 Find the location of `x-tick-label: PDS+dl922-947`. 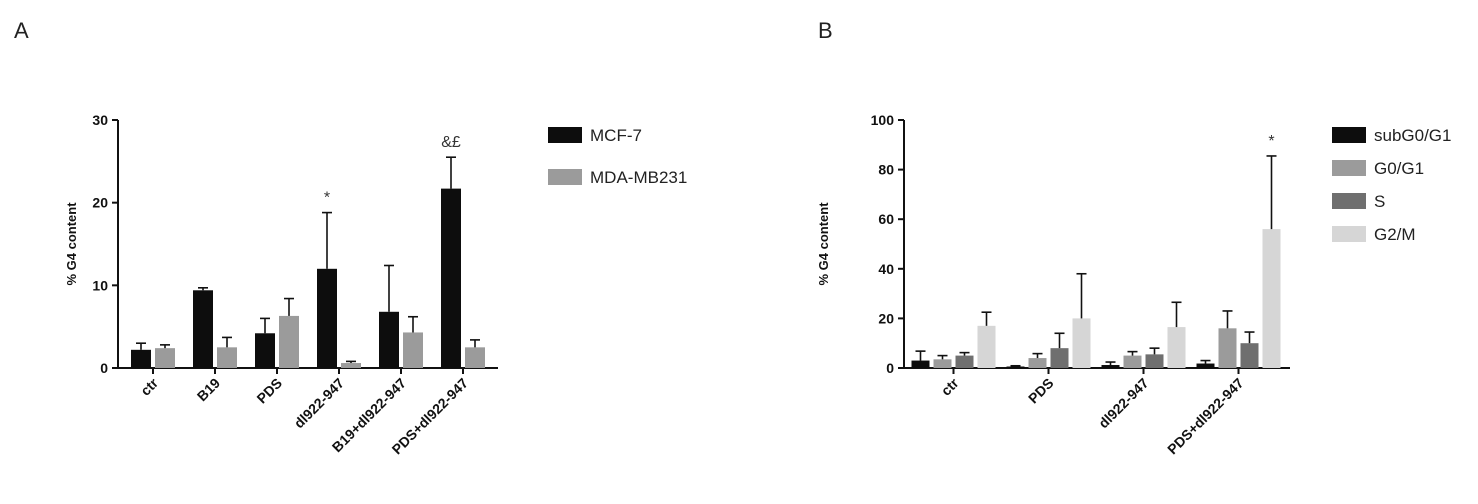

x-tick-label: PDS+dl922-947 is located at coordinates (1205, 416).